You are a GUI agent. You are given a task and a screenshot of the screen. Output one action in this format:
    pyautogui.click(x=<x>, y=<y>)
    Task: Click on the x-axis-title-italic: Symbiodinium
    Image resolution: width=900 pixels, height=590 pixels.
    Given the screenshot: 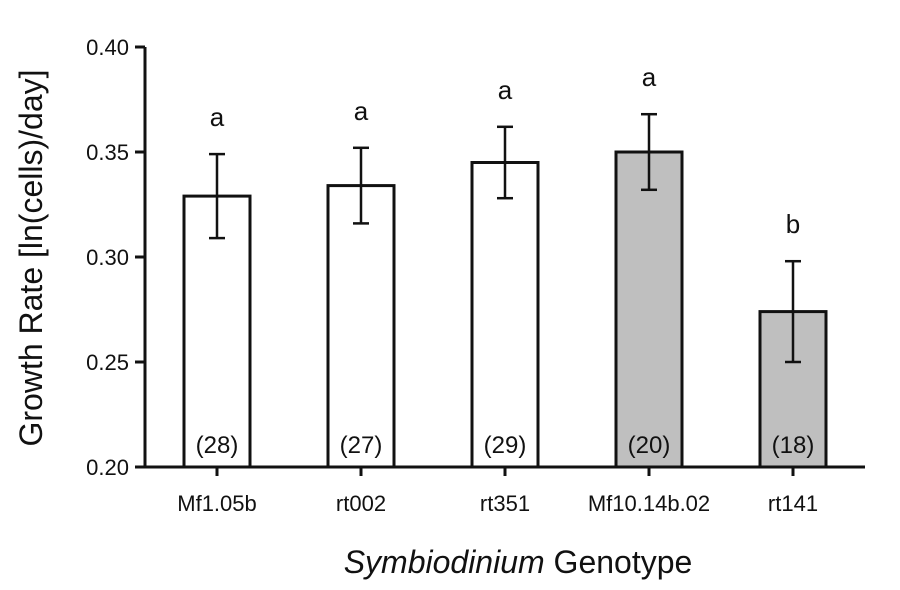 What is the action you would take?
    pyautogui.click(x=444, y=562)
    